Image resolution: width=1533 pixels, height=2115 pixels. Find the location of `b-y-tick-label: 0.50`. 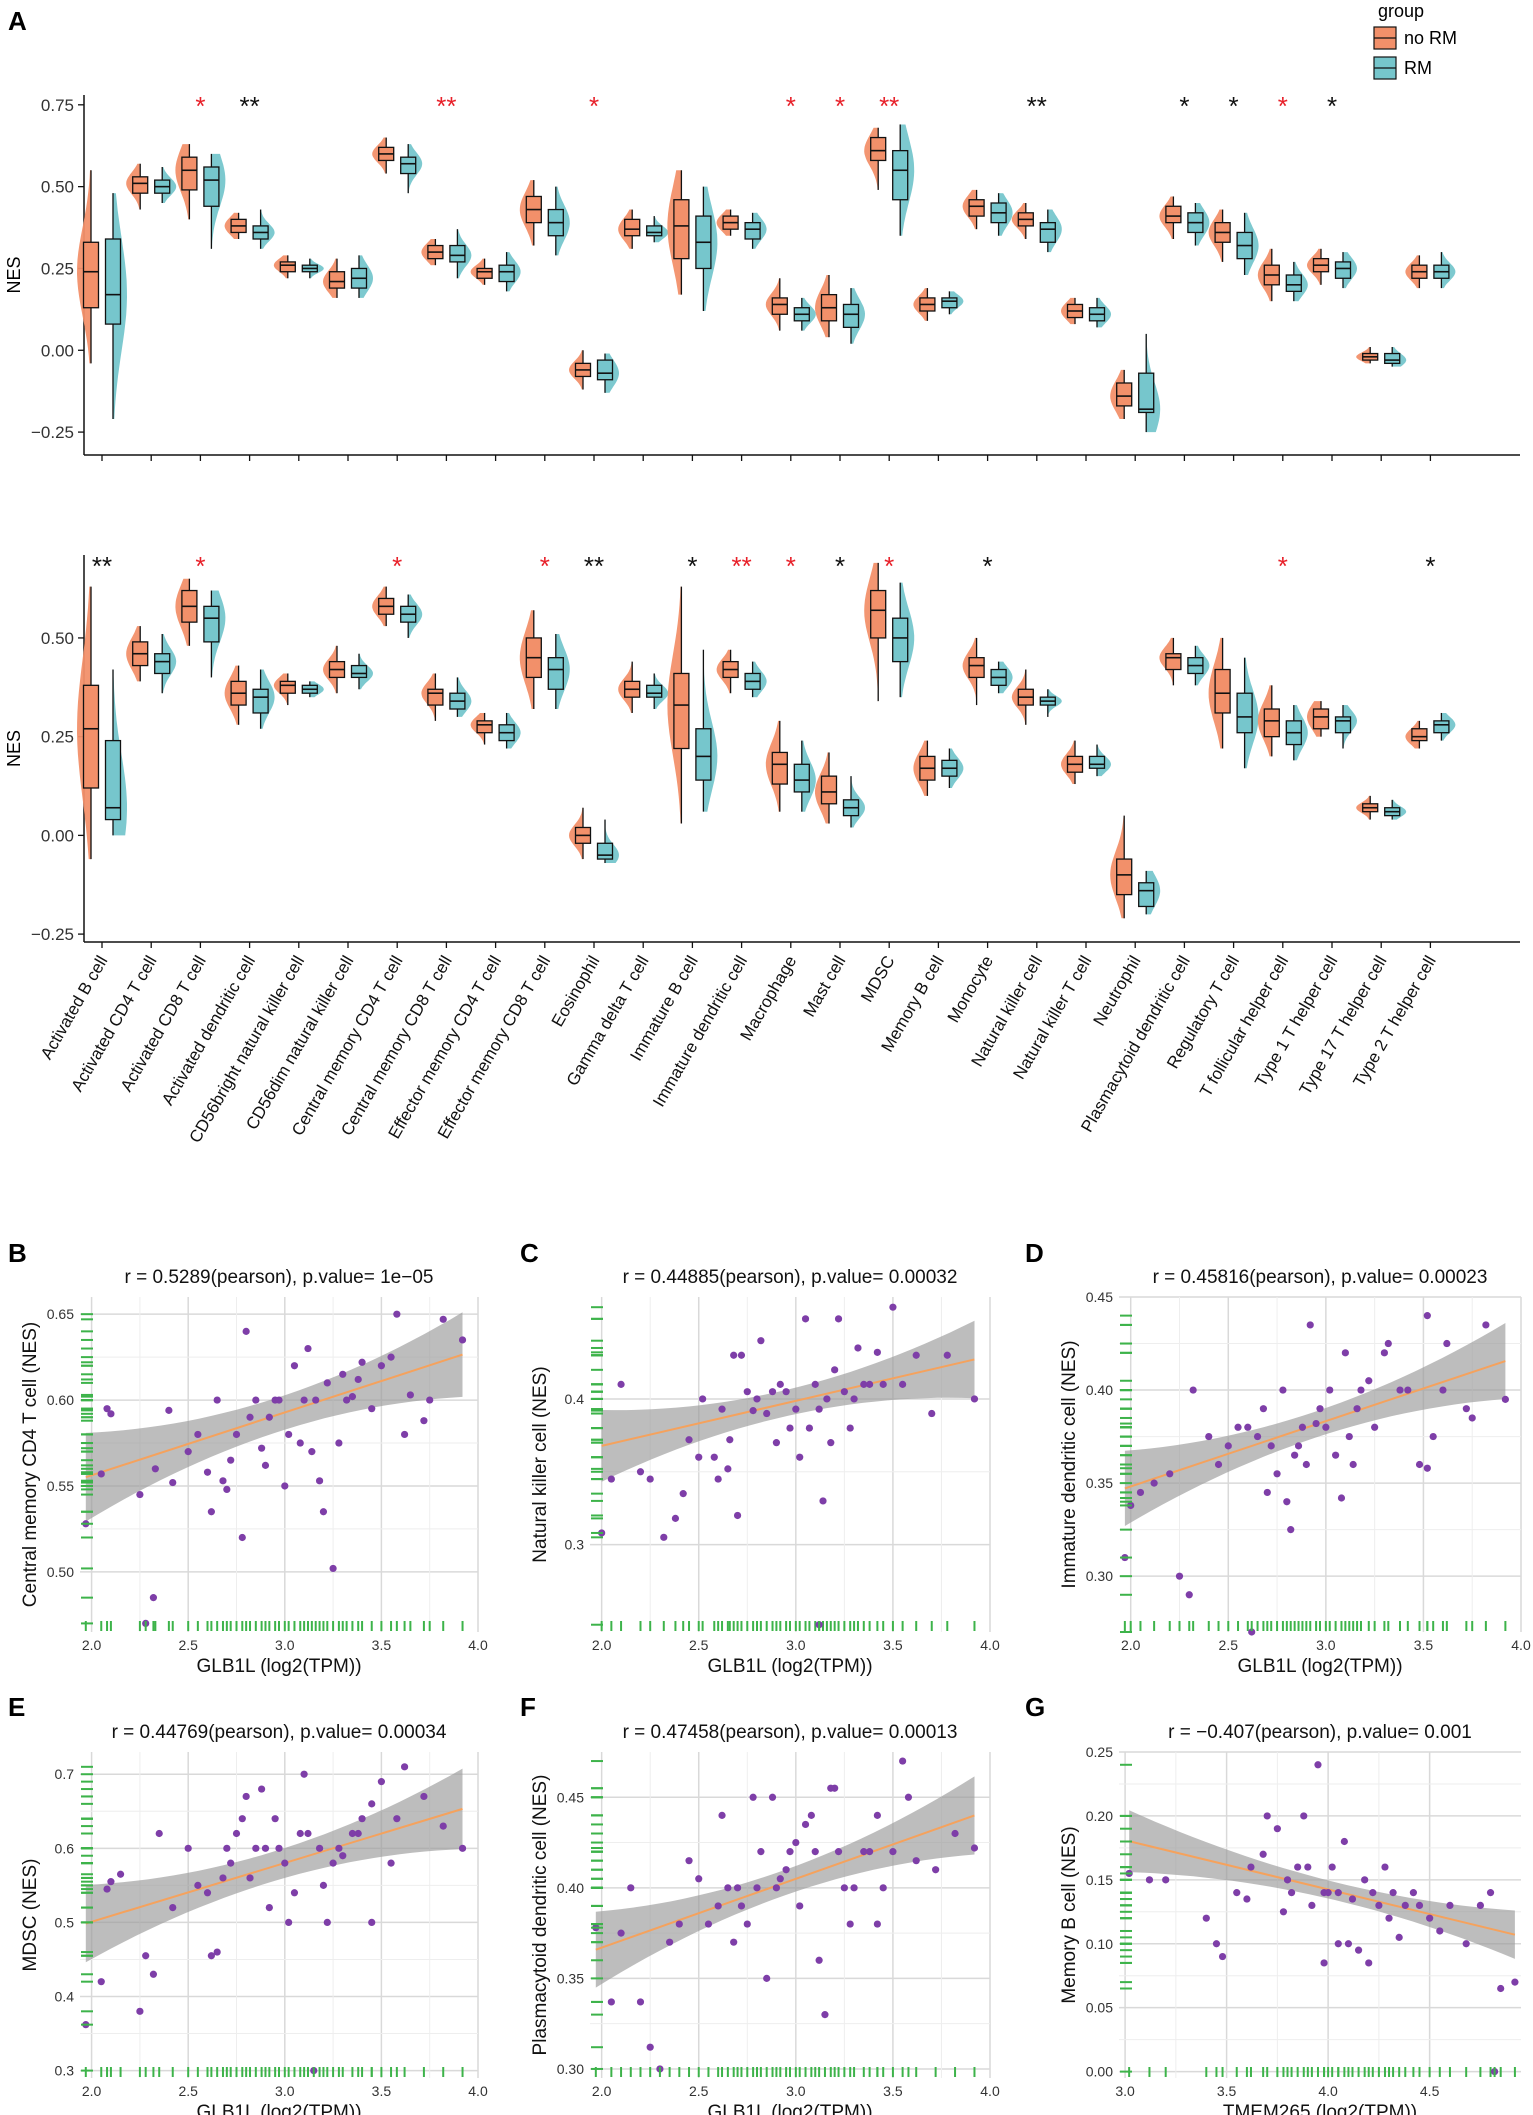

b-y-tick-label: 0.50 is located at coordinates (60, 1572).